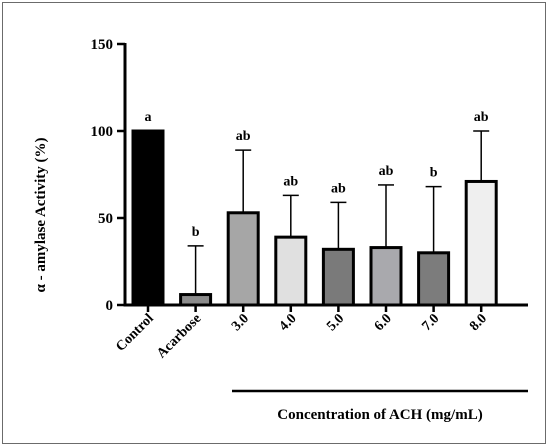  What do you see at coordinates (148, 218) in the screenshot?
I see `bar-Control` at bounding box center [148, 218].